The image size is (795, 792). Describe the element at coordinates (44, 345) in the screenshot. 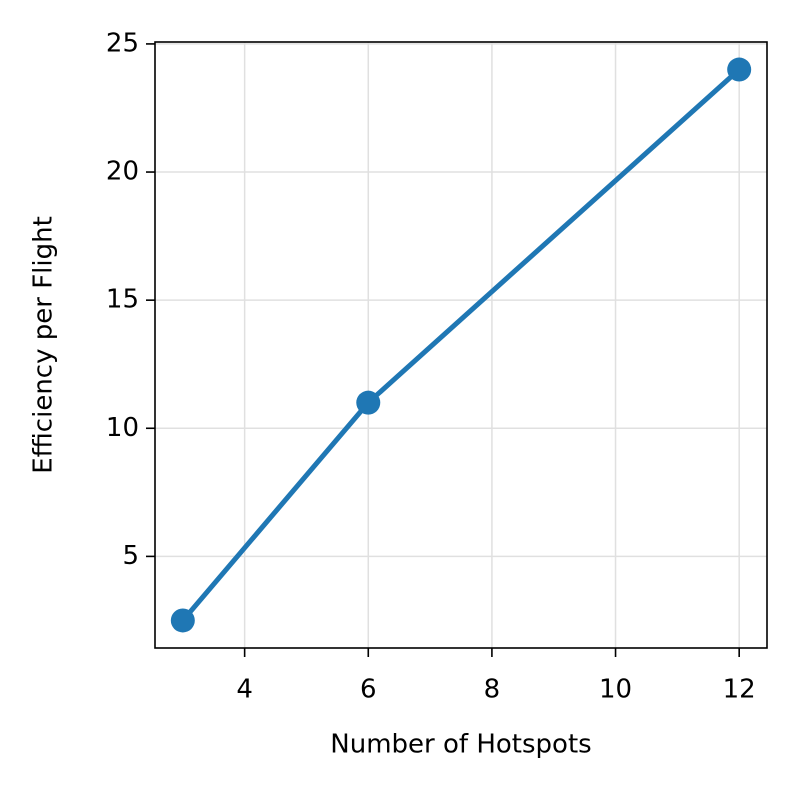

I see `y-axis-label: Efficiency per Flight` at that location.